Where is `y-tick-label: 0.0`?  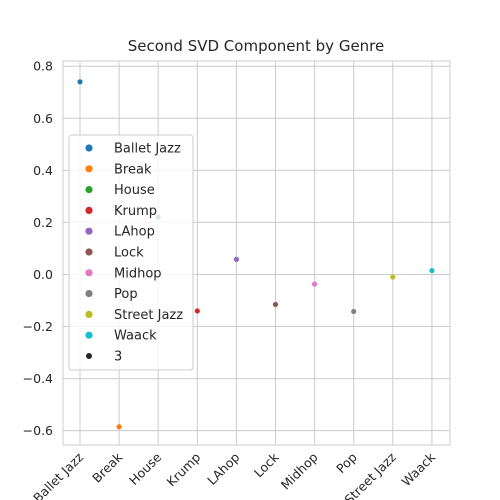
y-tick-label: 0.0 is located at coordinates (43, 274).